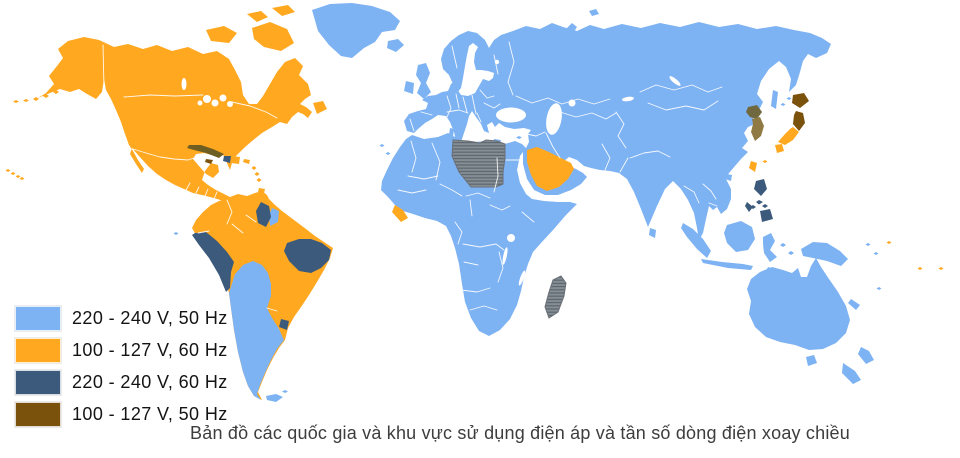 This screenshot has height=458, width=960. Describe the element at coordinates (258, 179) in the screenshot. I see `region-lesser-antilles` at that location.